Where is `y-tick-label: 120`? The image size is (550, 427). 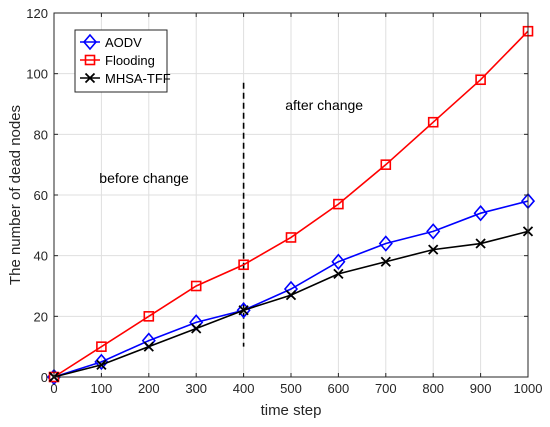 y-tick-label: 120 is located at coordinates (37, 13).